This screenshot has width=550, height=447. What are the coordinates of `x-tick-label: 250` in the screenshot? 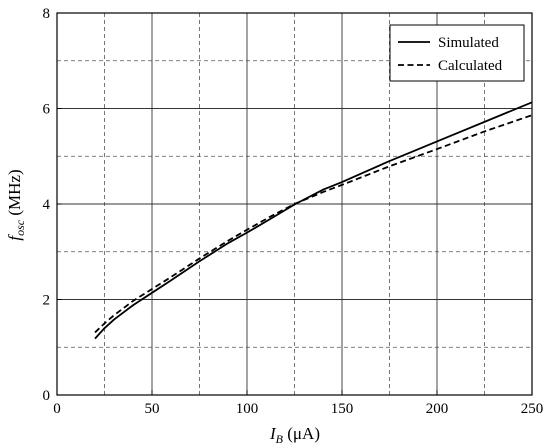 It's located at (532, 409).